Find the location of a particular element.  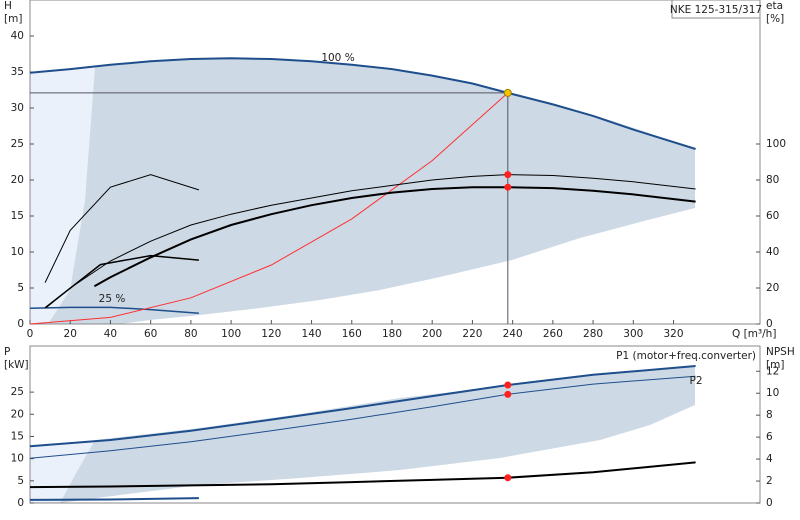

x-tick-label: 20 is located at coordinates (70, 334).